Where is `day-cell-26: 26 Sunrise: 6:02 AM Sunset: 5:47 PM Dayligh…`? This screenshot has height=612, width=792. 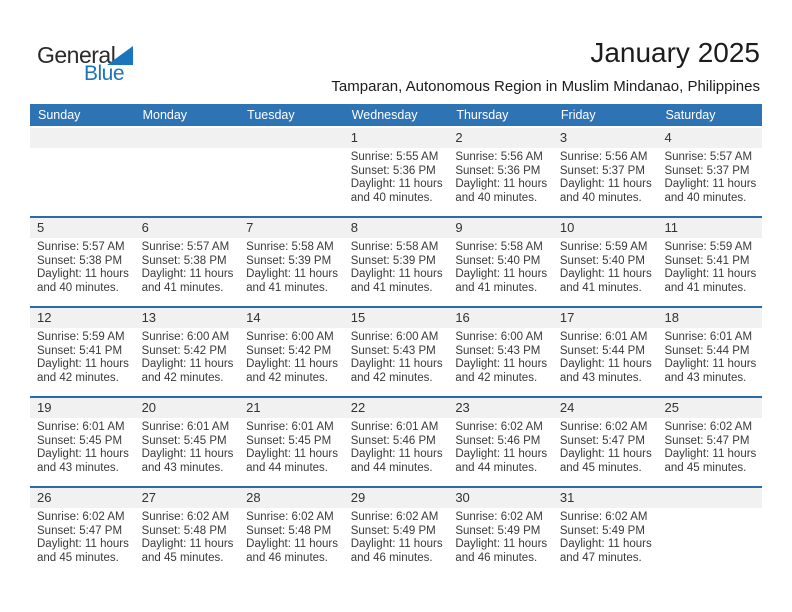
day-cell-26: 26 Sunrise: 6:02 AM Sunset: 5:47 PM Dayligh… is located at coordinates (82, 532).